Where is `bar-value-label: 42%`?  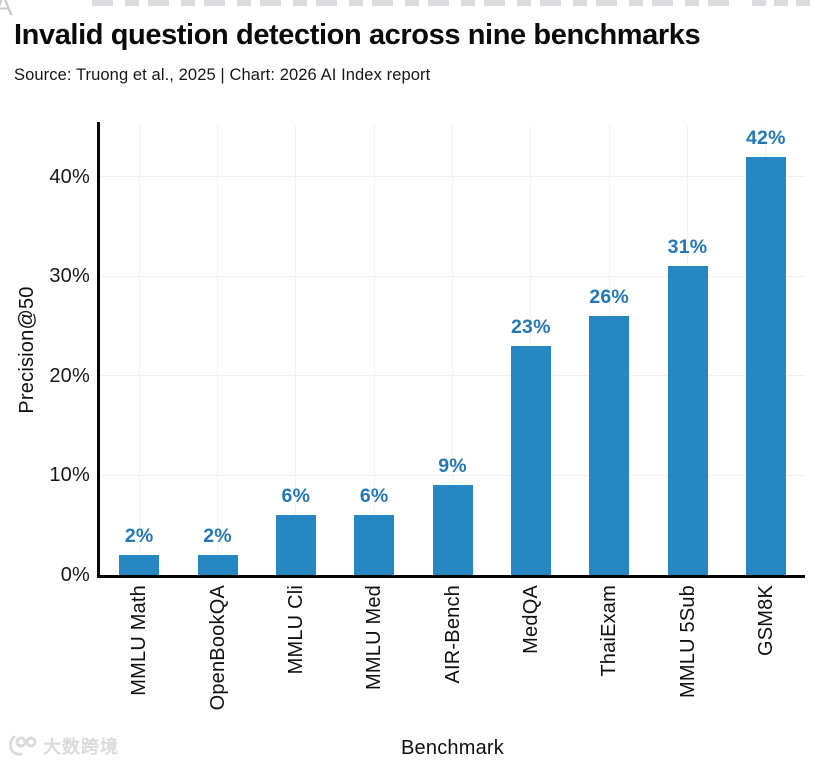 bar-value-label: 42% is located at coordinates (766, 138).